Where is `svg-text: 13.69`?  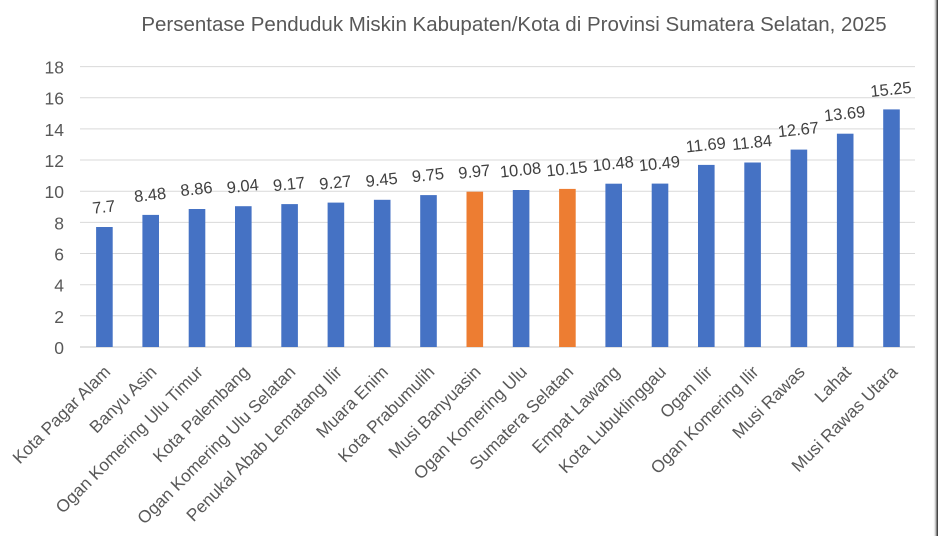
svg-text: 13.69 is located at coordinates (844, 114).